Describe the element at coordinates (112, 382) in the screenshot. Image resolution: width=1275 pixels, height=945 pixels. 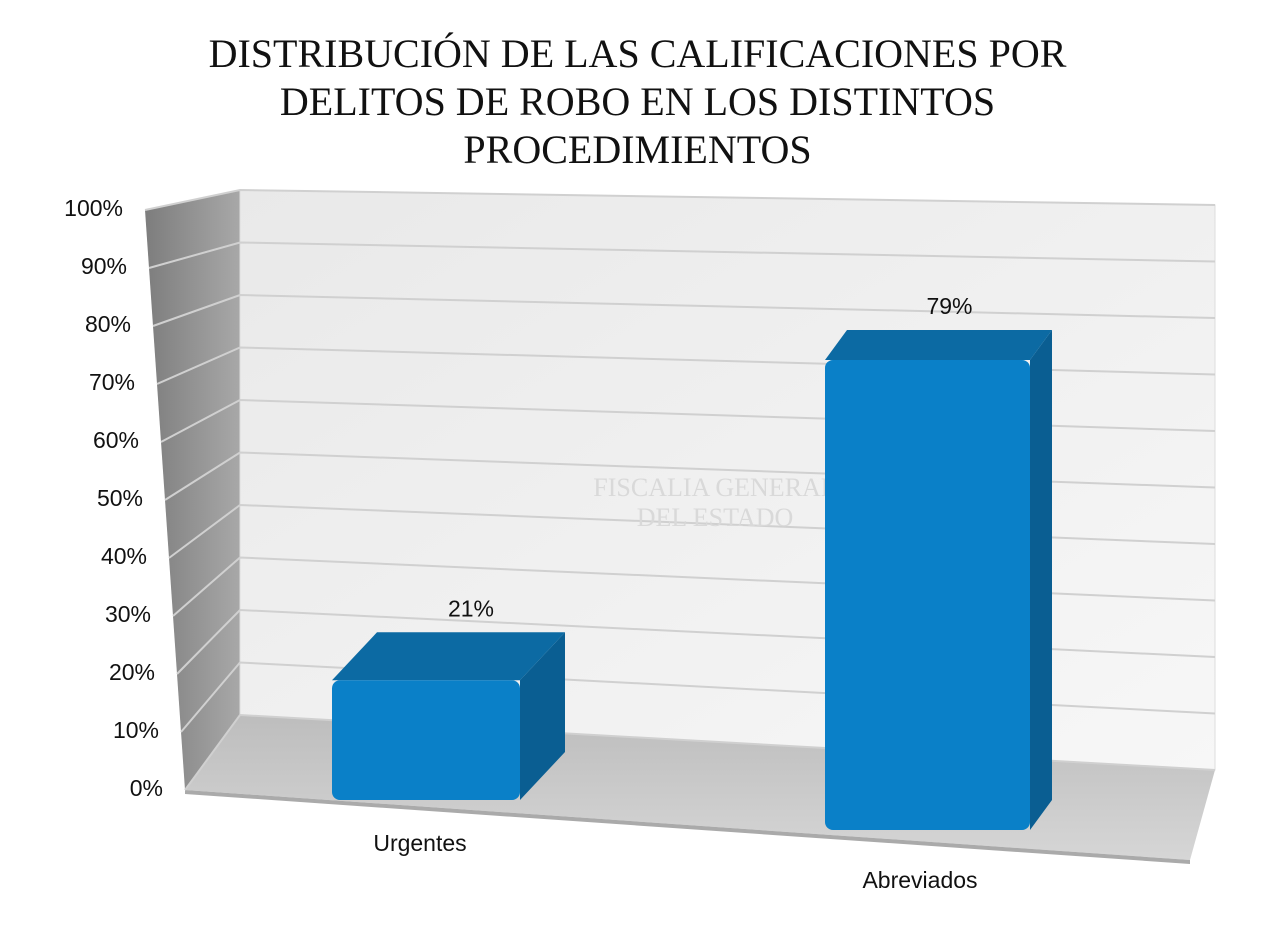
I see `y-tick-label: 70%` at that location.